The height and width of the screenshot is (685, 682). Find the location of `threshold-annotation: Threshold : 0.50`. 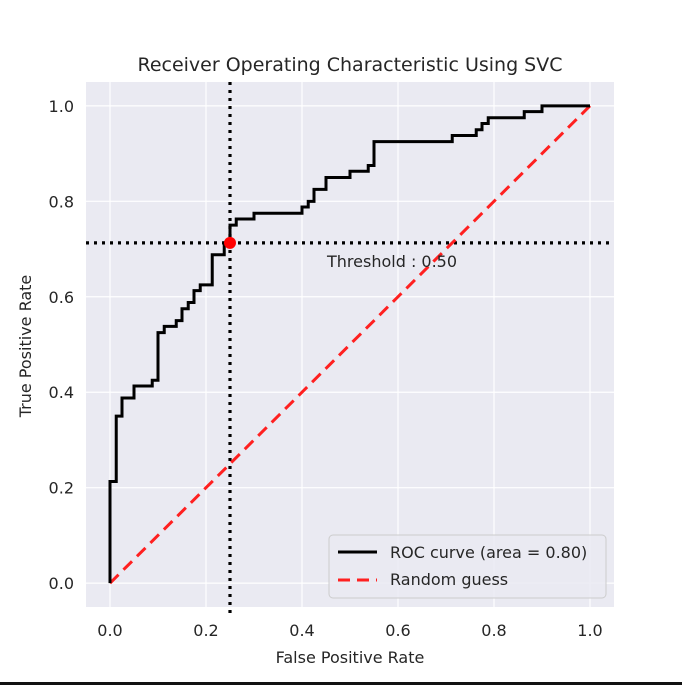

threshold-annotation: Threshold : 0.50 is located at coordinates (391, 261).